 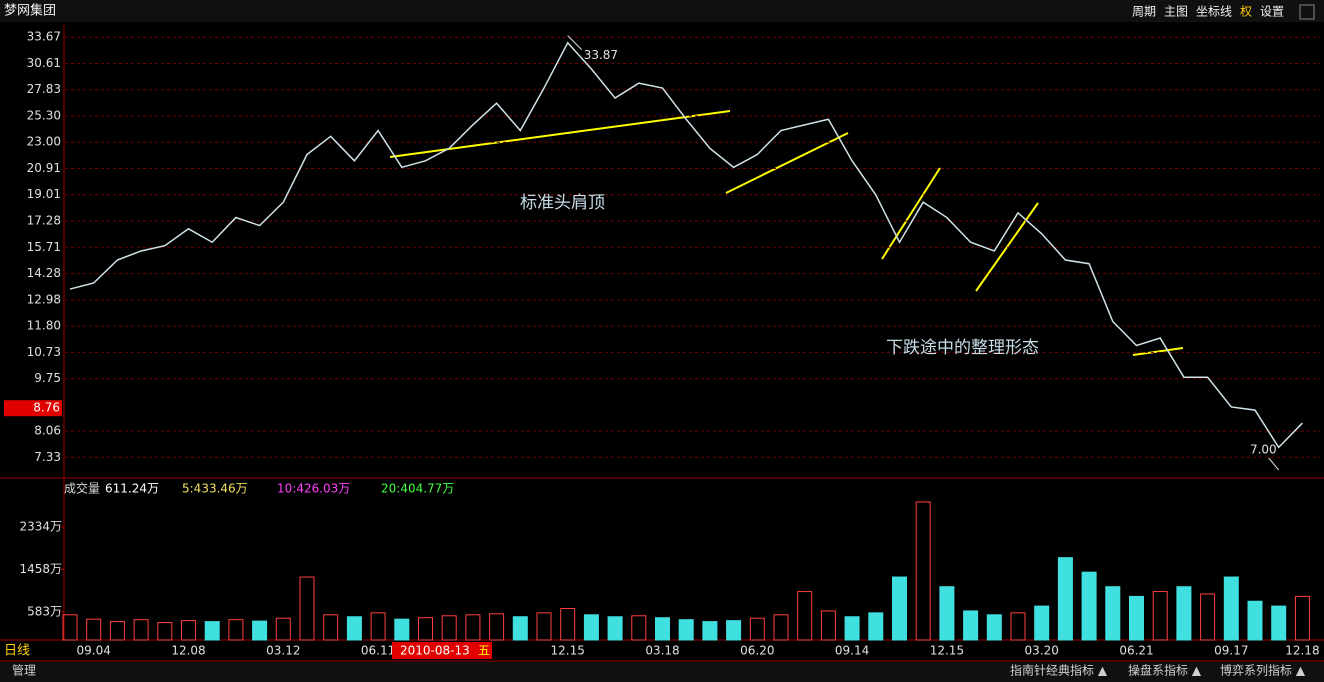 I want to click on stock-title: 梦网集团, so click(x=30, y=11).